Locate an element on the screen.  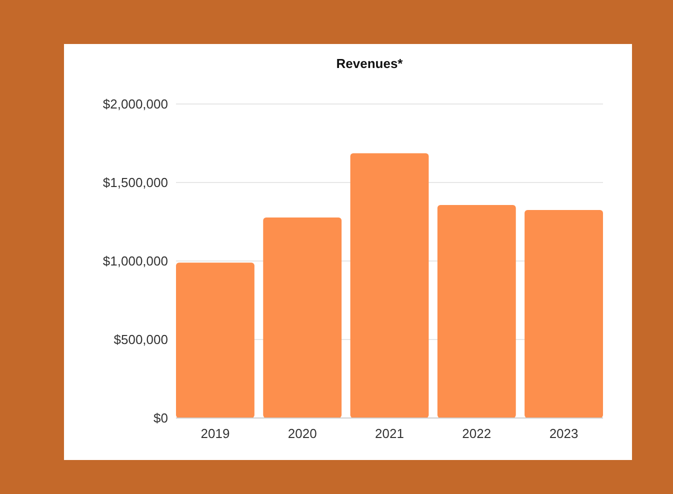
y-tick-label: $1,000,000 is located at coordinates (135, 261).